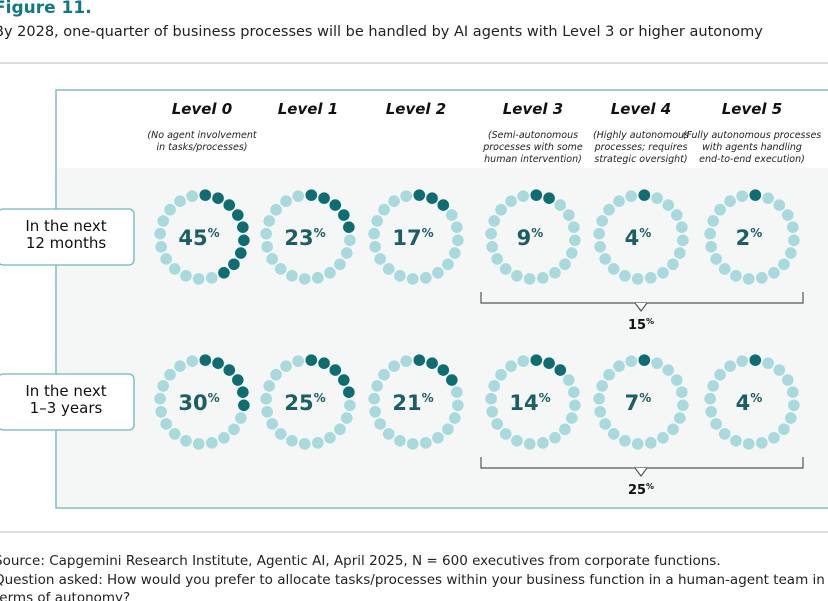 The image size is (828, 601). Describe the element at coordinates (638, 238) in the screenshot. I see `percent-value: 4%` at that location.